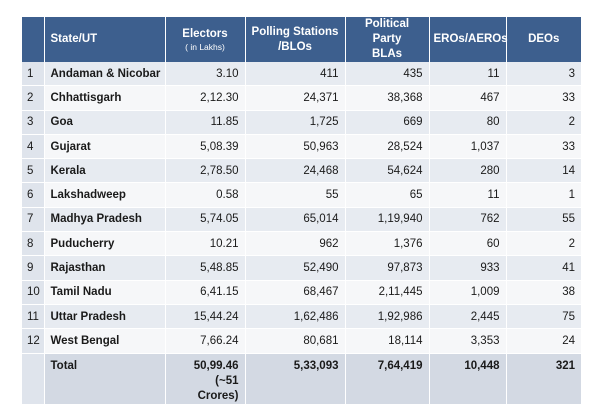 This screenshot has width=600, height=404. I want to click on table-row: 6 Lakshadweep 0.58 55 65 11 1, so click(301, 195).